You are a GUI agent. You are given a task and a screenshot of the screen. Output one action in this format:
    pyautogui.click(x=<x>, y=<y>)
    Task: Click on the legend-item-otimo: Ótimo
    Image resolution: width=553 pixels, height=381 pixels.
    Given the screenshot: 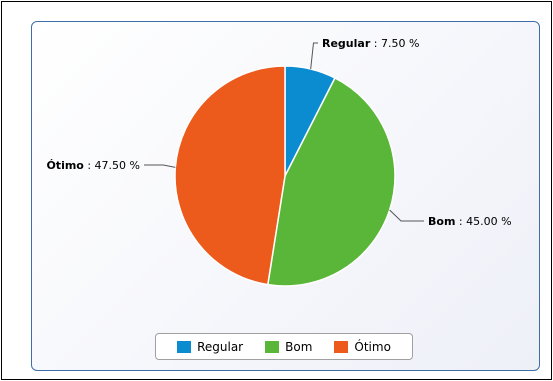 What is the action you would take?
    pyautogui.click(x=362, y=347)
    